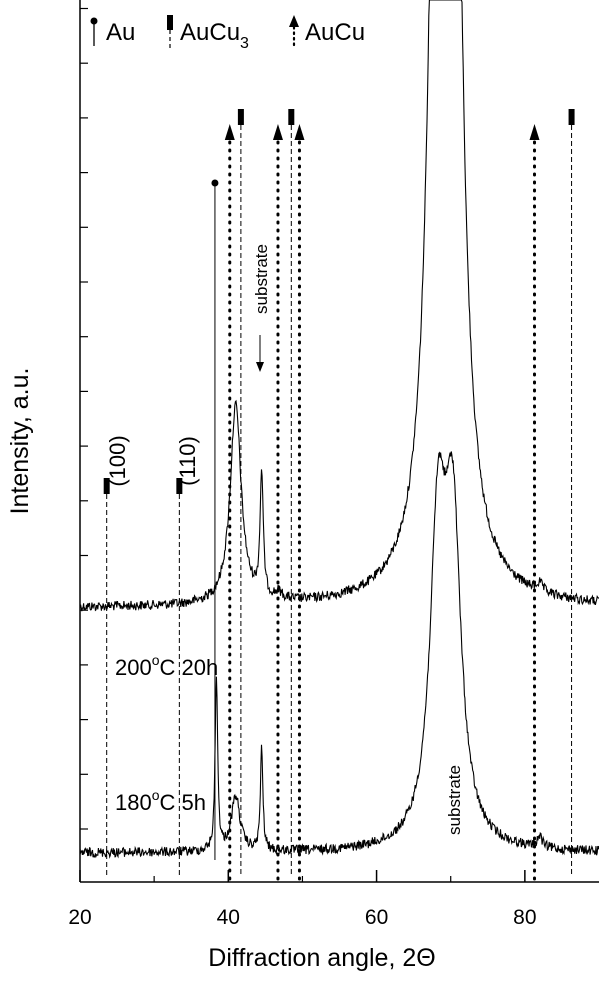 This screenshot has height=987, width=599. What do you see at coordinates (120, 32) in the screenshot?
I see `legend-au-label: Au` at bounding box center [120, 32].